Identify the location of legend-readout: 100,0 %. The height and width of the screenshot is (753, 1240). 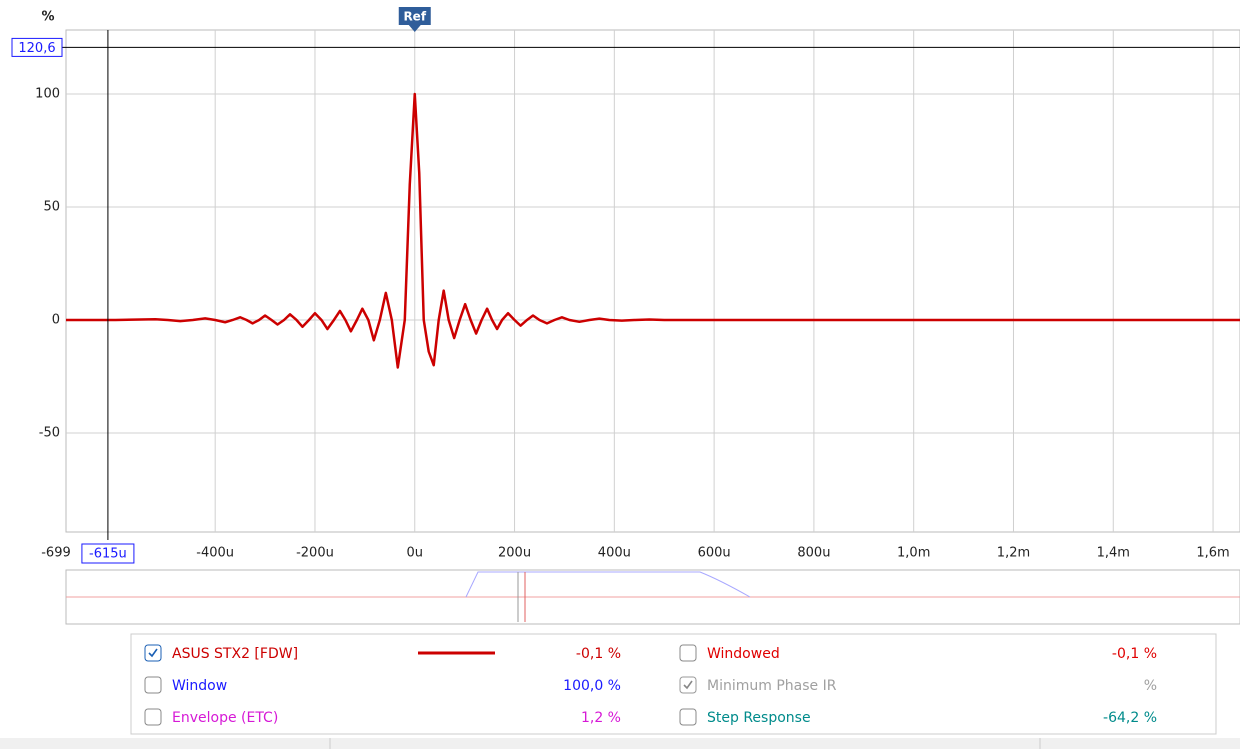
(592, 686).